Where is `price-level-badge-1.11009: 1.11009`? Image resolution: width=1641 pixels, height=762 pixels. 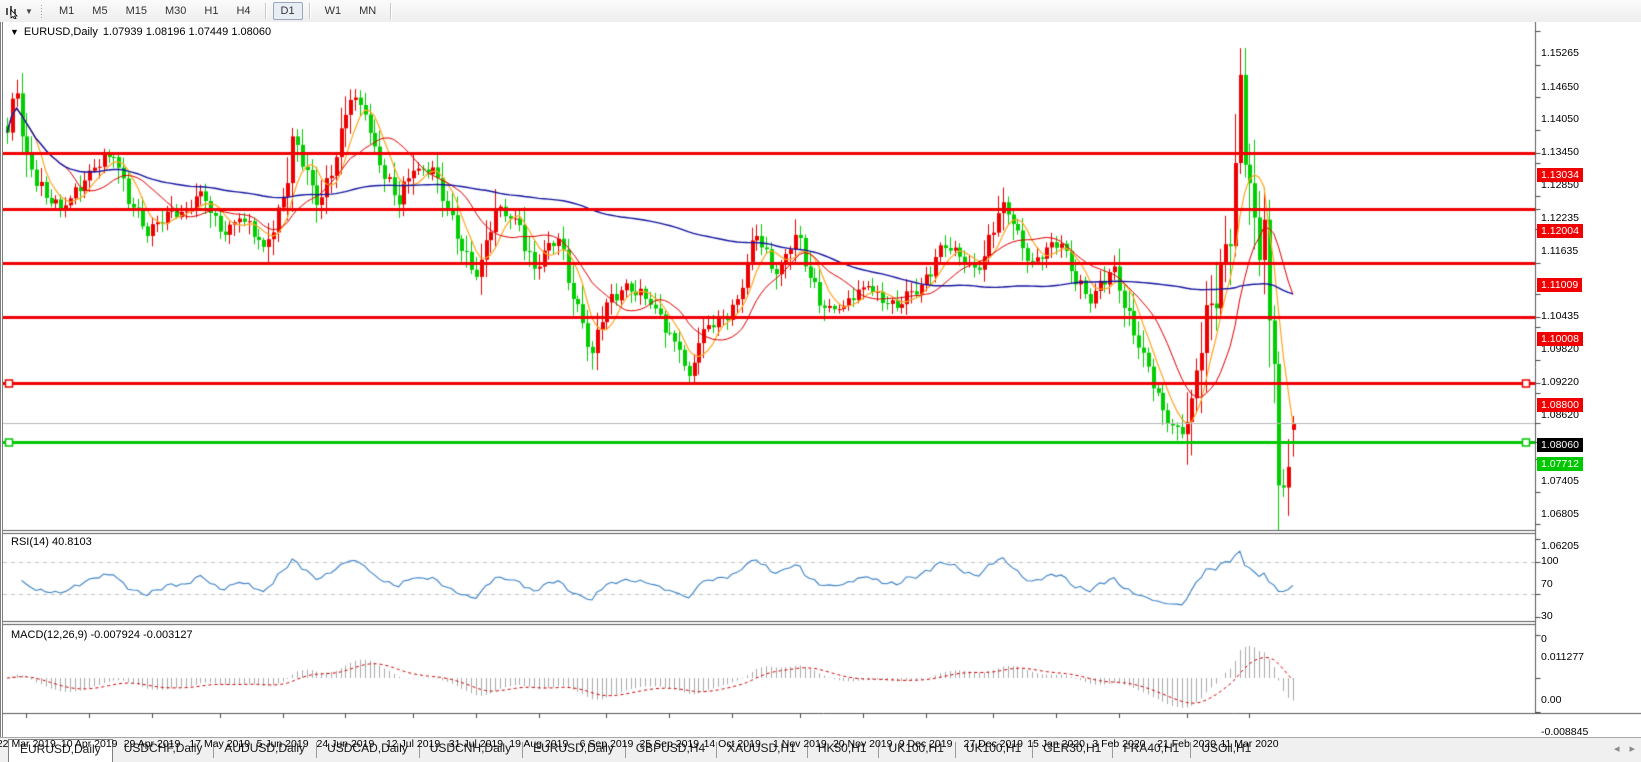
price-level-badge-1.11009: 1.11009 is located at coordinates (1560, 284).